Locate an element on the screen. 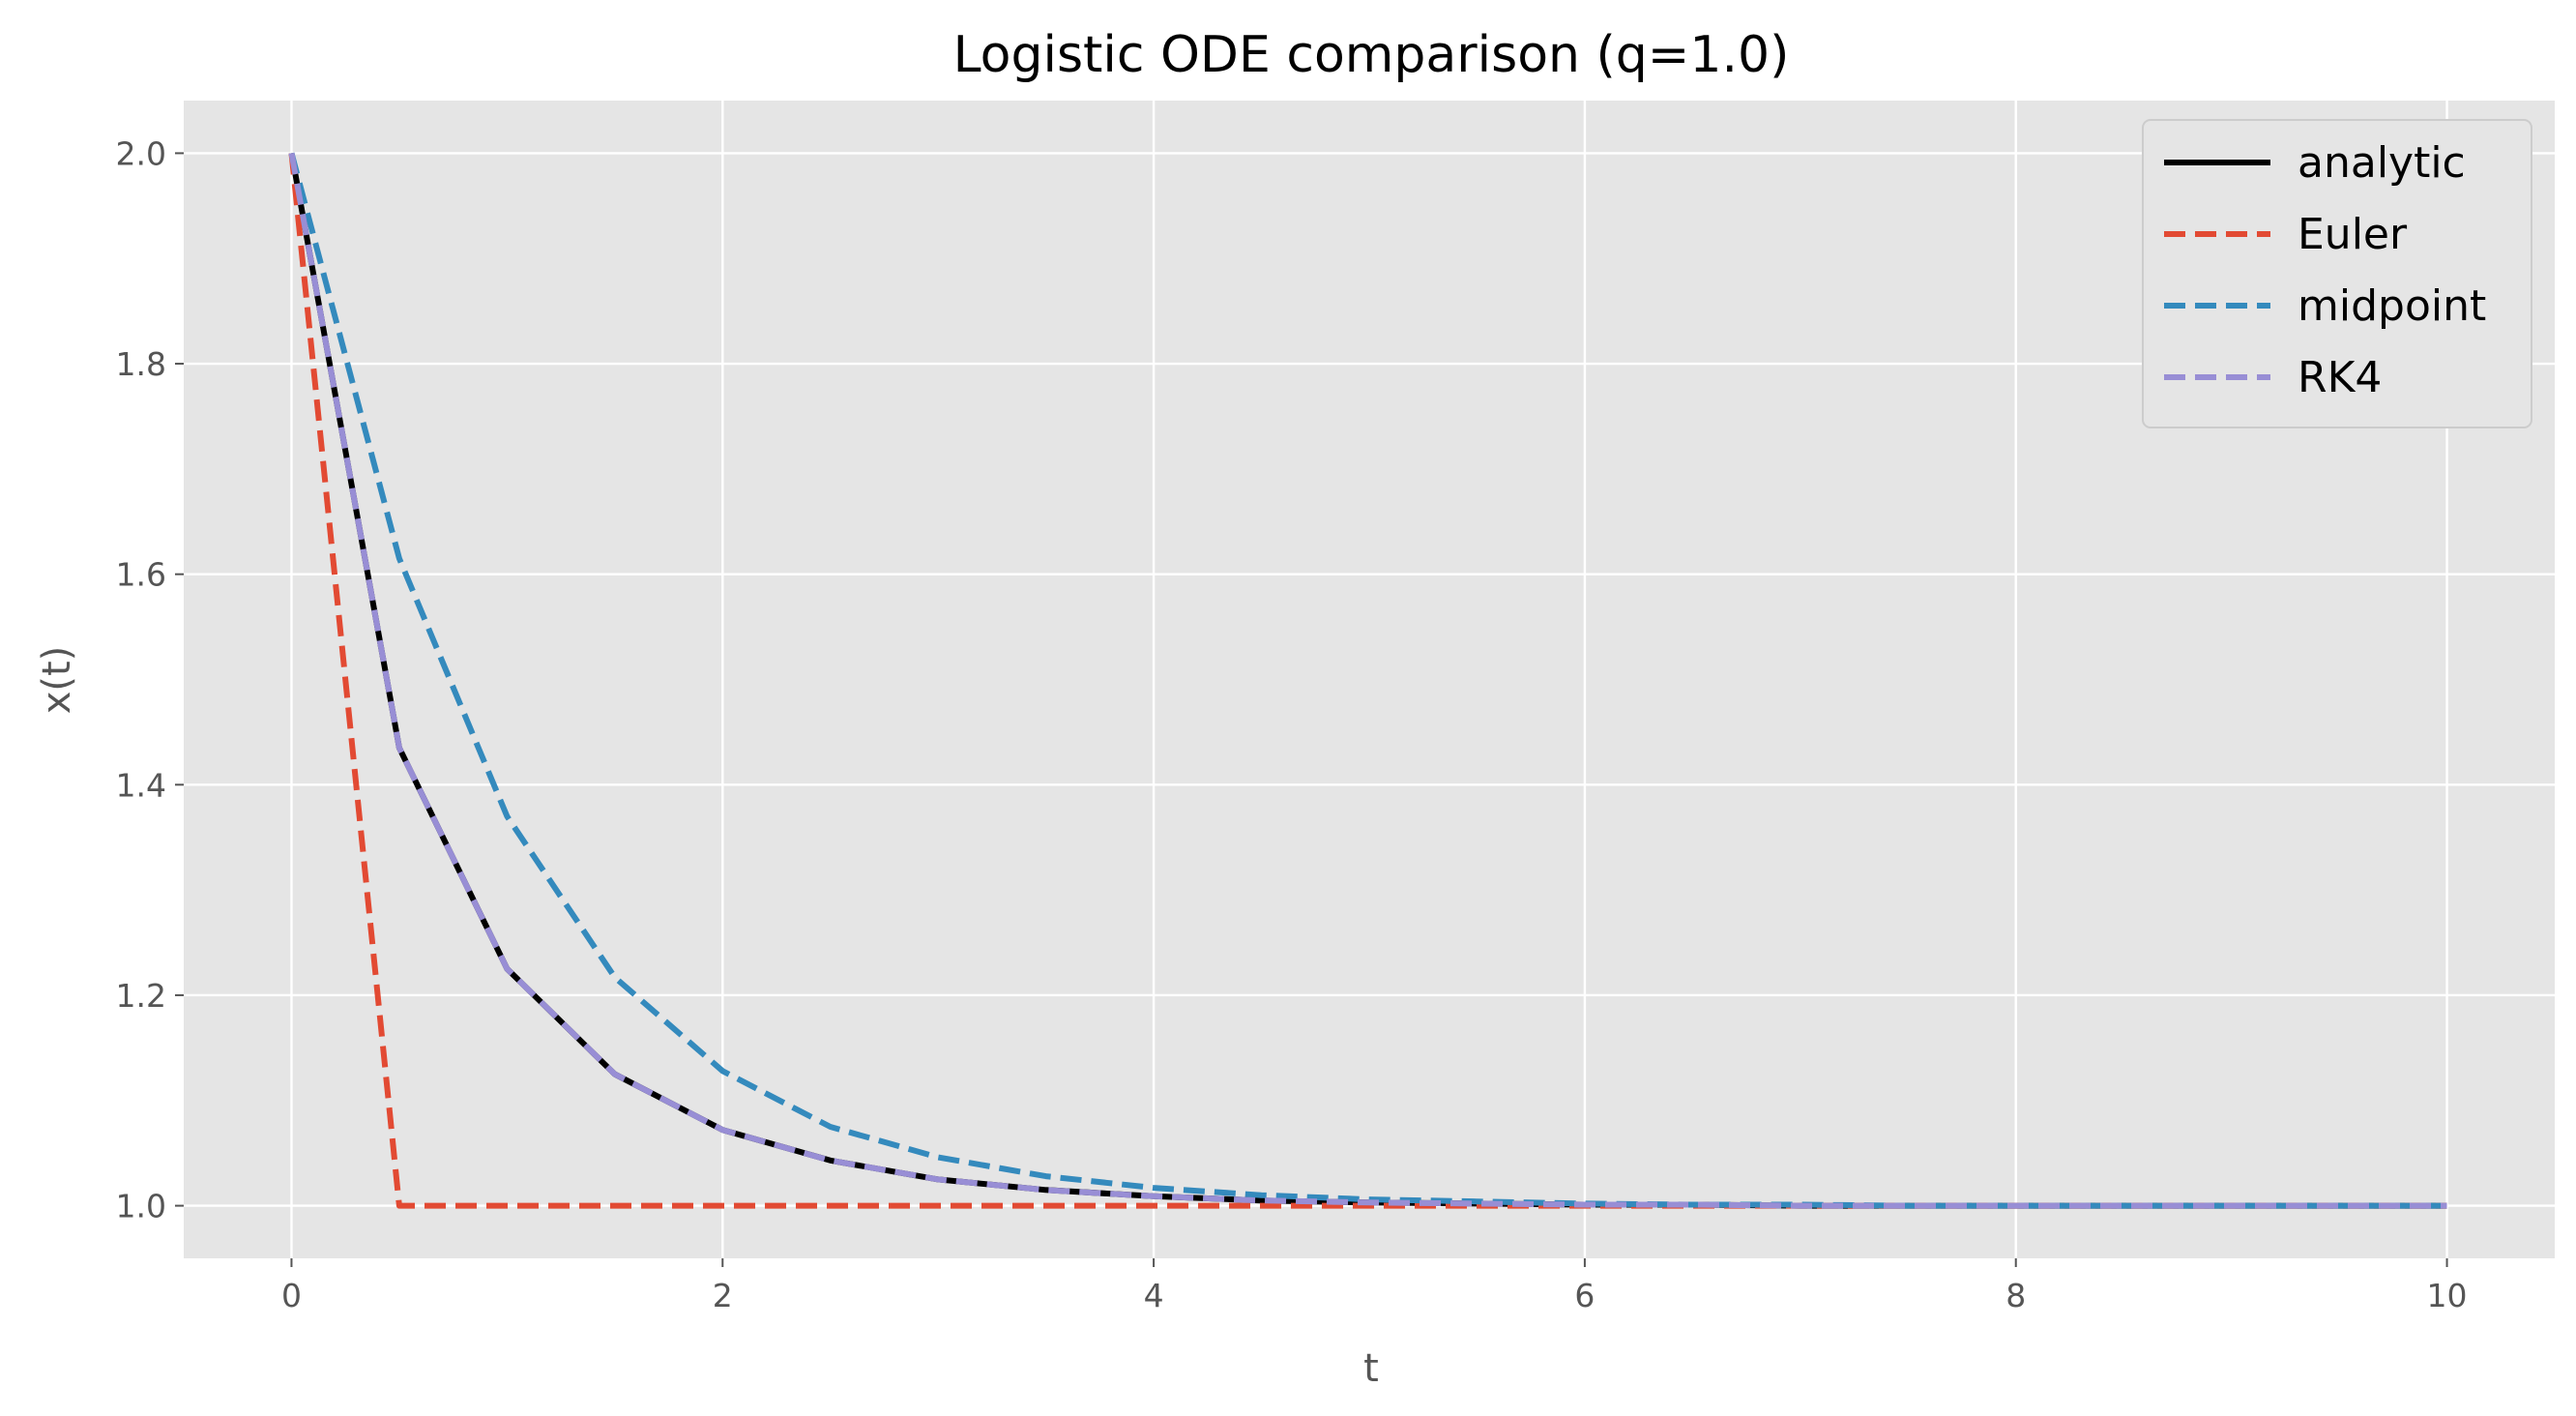 The image size is (2576, 1416). chart-title: Logistic ODE comparison (q=1.0) is located at coordinates (1371, 55).